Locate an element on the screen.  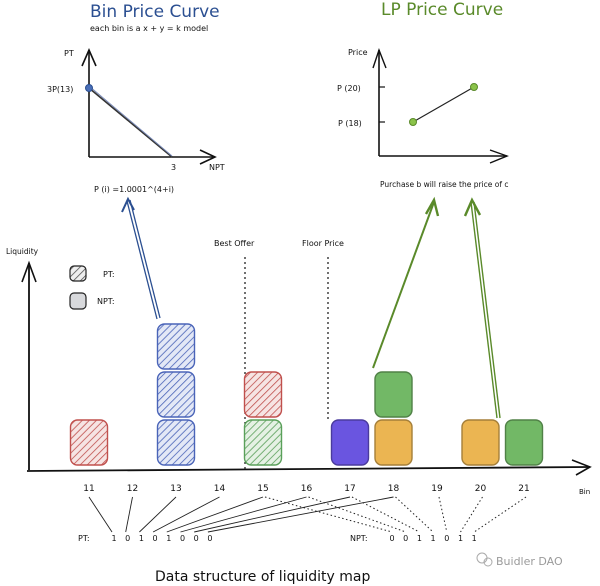
bin-curve-title: Bin Price Curve is located at coordinates (155, 12).